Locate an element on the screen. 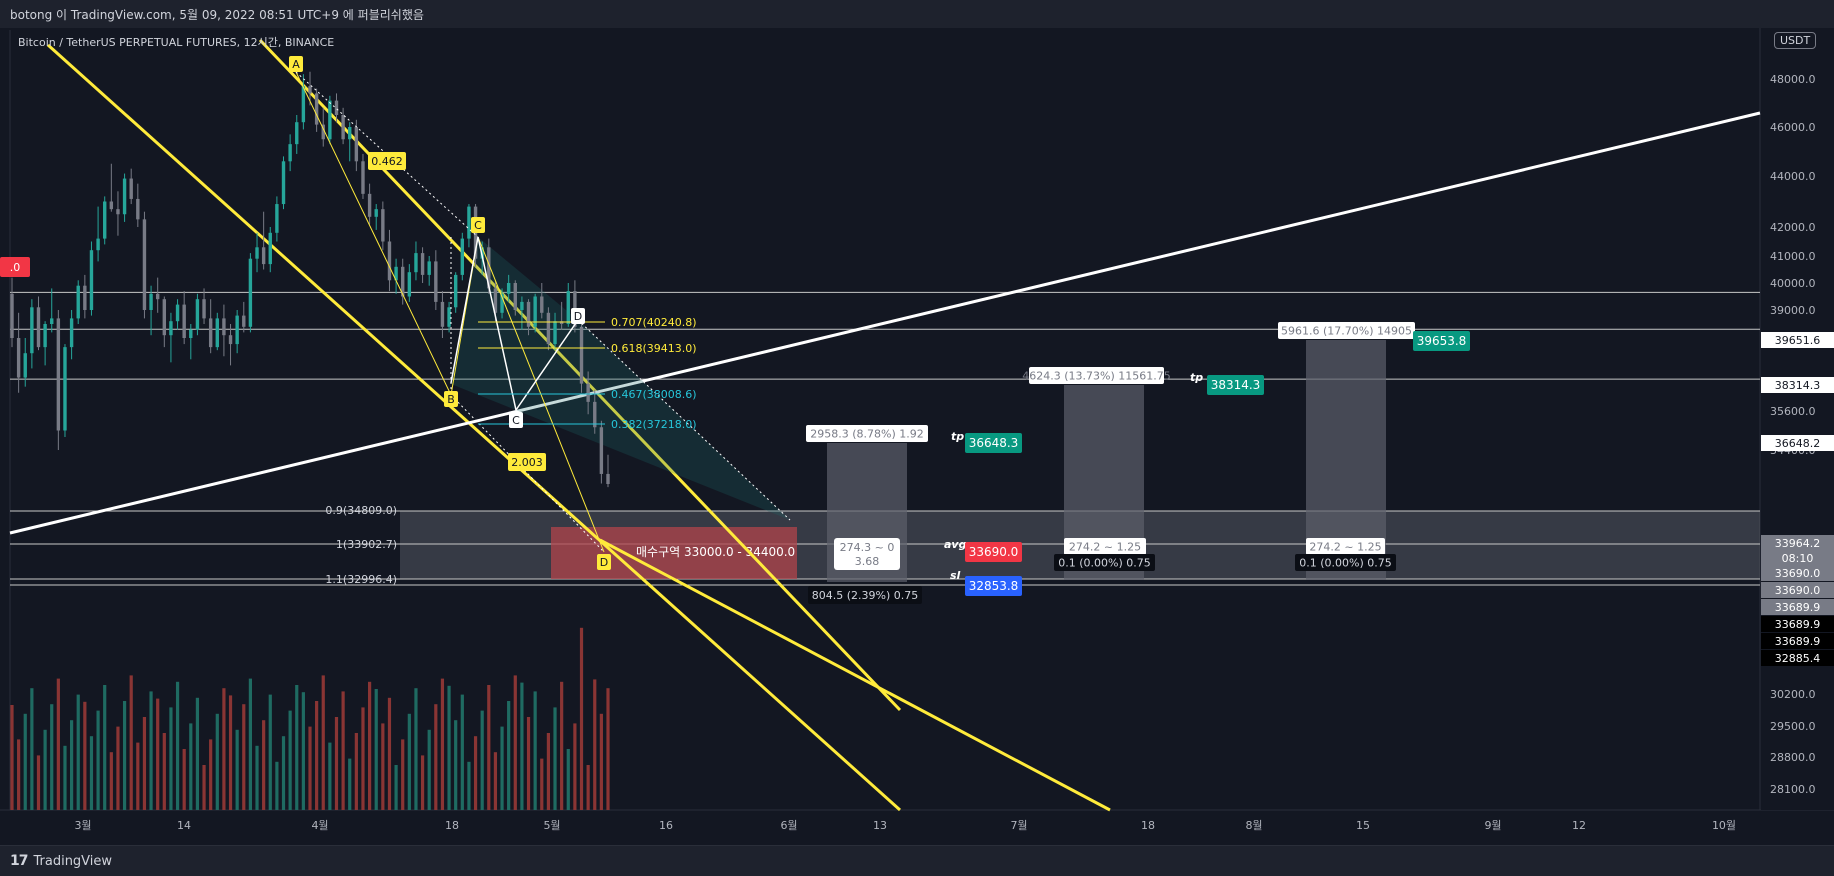 This screenshot has width=1834, height=876. price-tick: 35600.0 is located at coordinates (1793, 411).